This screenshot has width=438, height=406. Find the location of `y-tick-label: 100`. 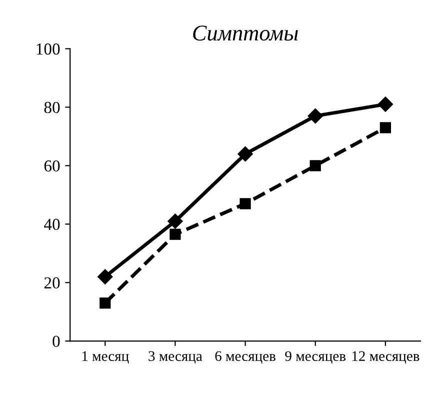

y-tick-label: 100 is located at coordinates (48, 49).